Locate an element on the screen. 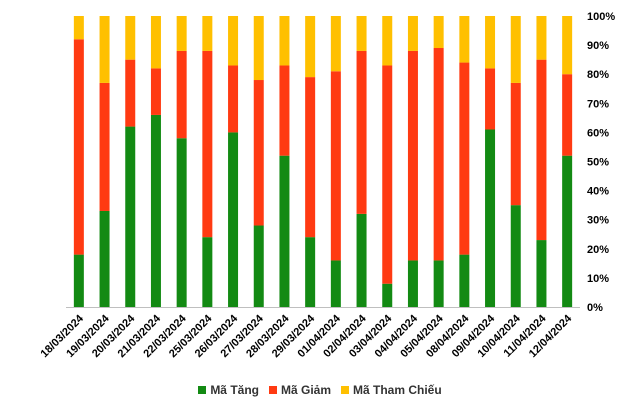 The height and width of the screenshot is (405, 640). legend-item: Mã Tham Chiếu is located at coordinates (391, 390).